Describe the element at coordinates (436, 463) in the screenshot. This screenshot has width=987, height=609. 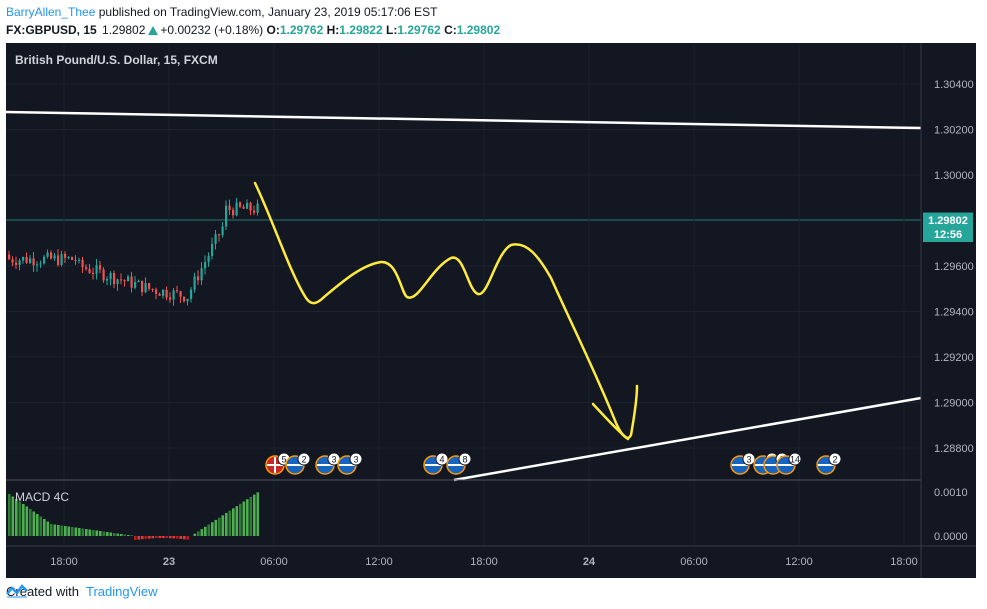
I see `economic-event-icon: 4` at that location.